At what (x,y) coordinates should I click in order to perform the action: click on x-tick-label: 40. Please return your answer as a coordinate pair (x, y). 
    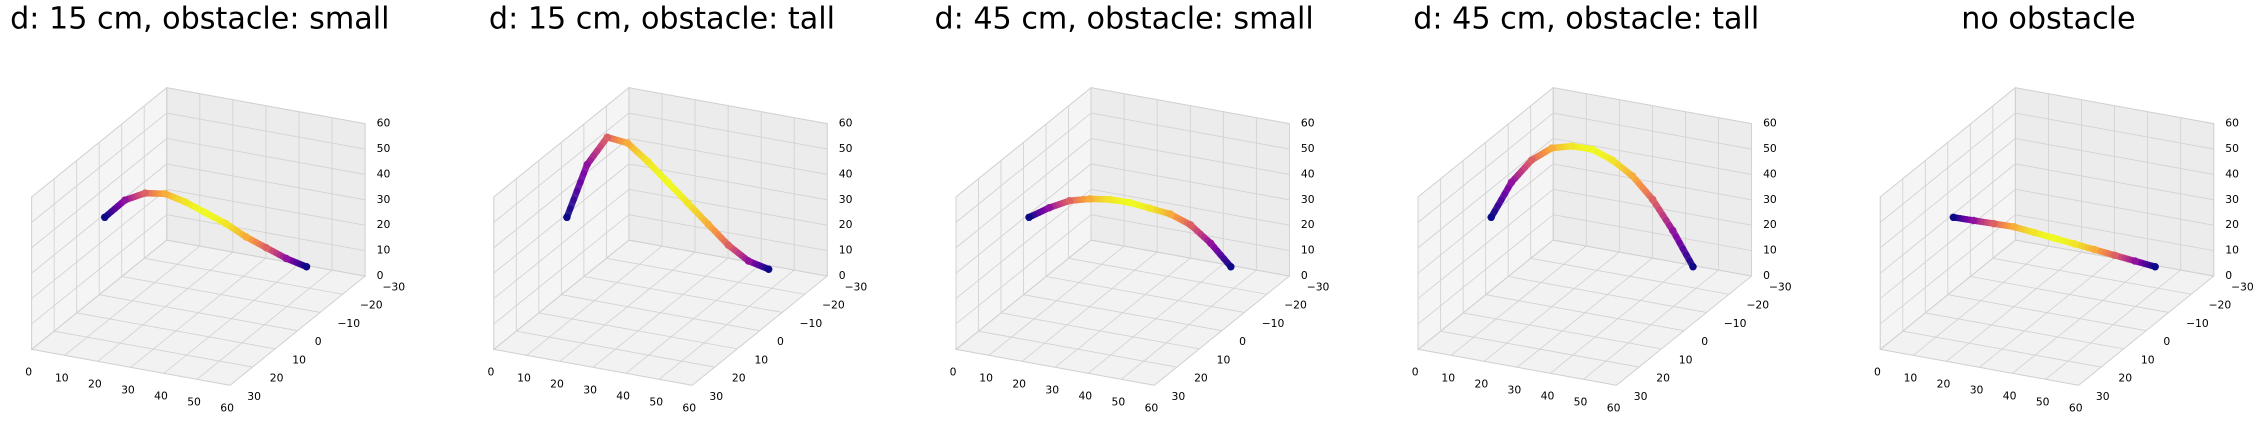
    Looking at the image, I should click on (623, 395).